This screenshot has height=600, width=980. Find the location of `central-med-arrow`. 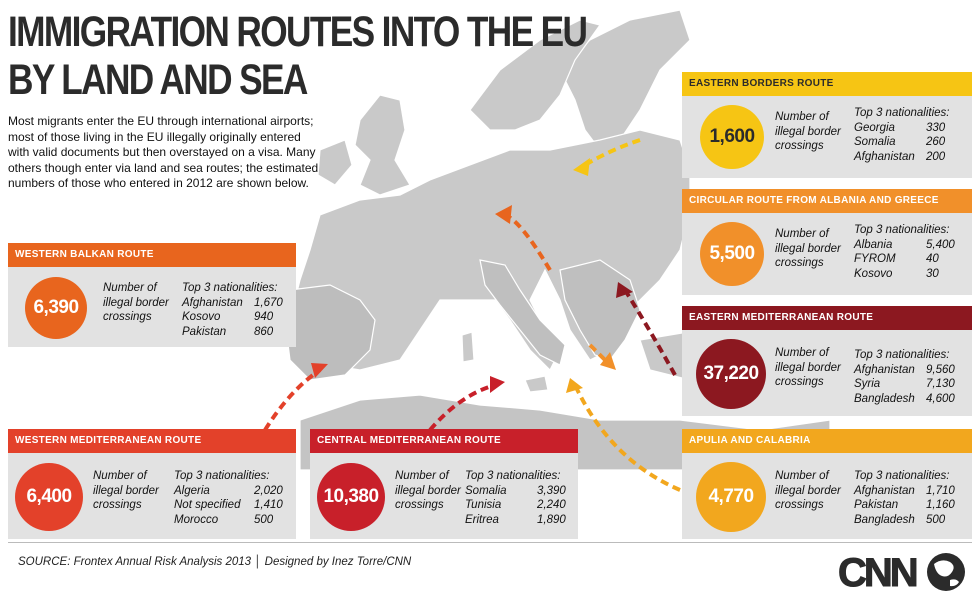

central-med-arrow is located at coordinates (462, 407).